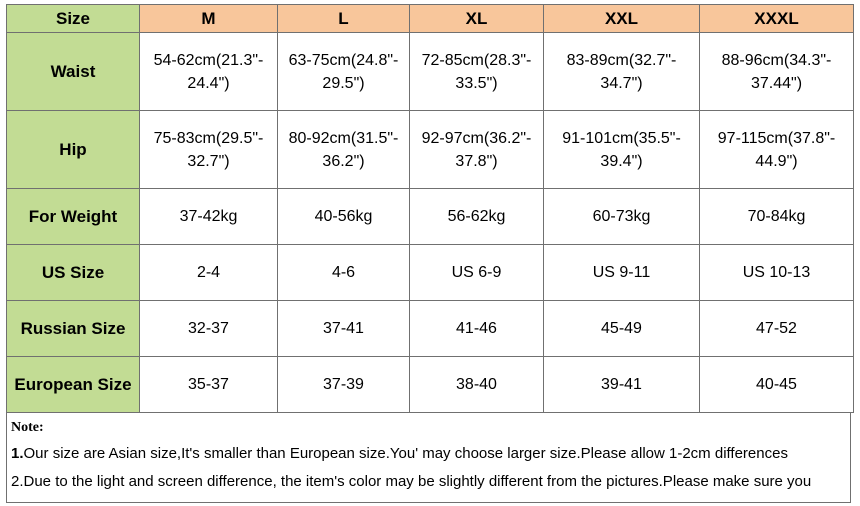  I want to click on size-col-l: L, so click(343, 18).